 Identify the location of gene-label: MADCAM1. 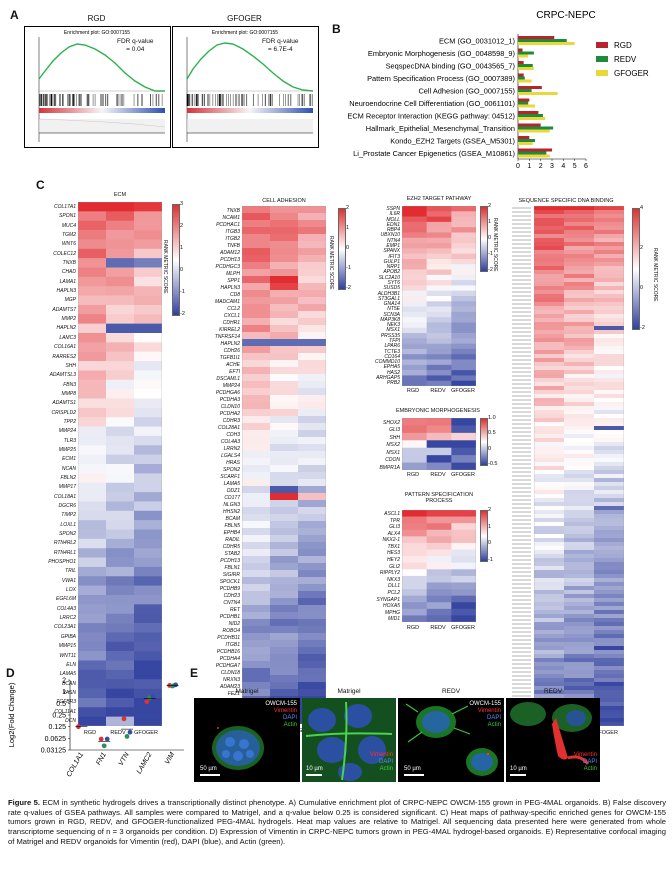
(227, 302).